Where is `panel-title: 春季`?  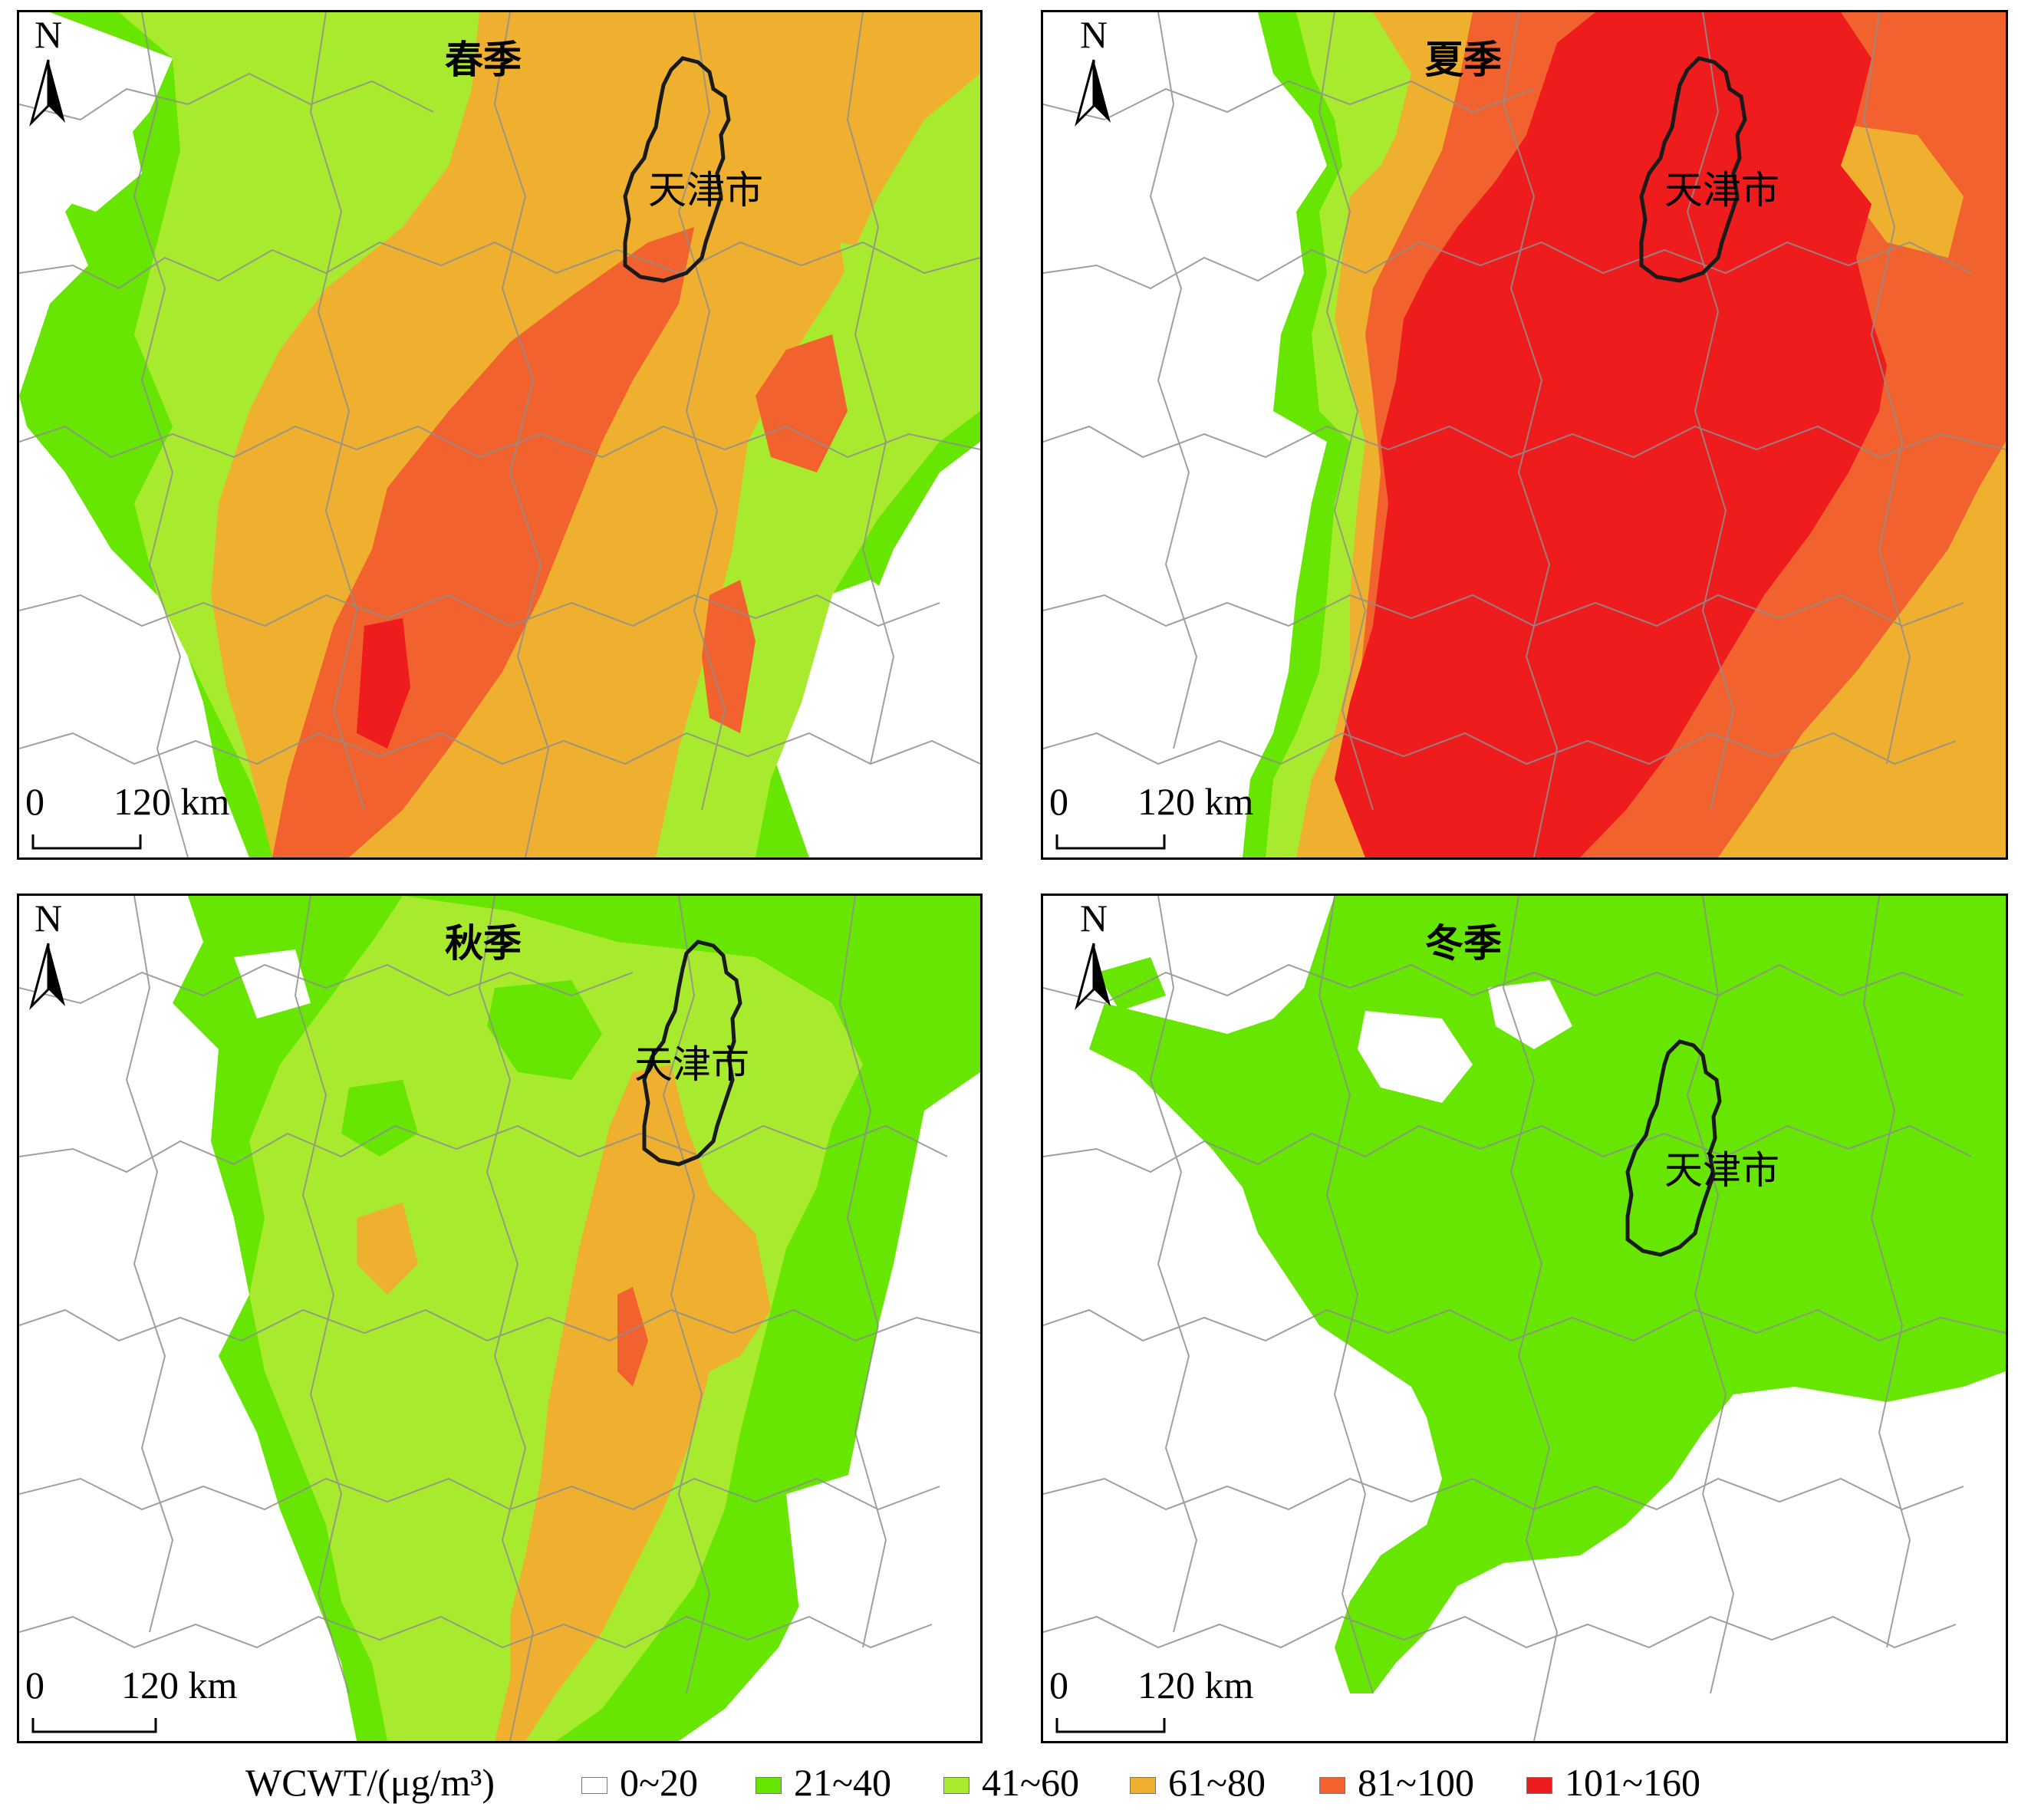
panel-title: 春季 is located at coordinates (484, 60).